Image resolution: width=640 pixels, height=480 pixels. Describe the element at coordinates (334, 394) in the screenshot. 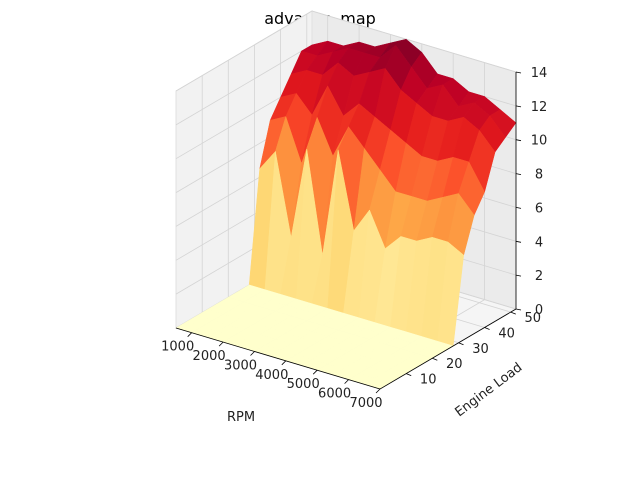

I see `x-tick-label: 6000` at that location.